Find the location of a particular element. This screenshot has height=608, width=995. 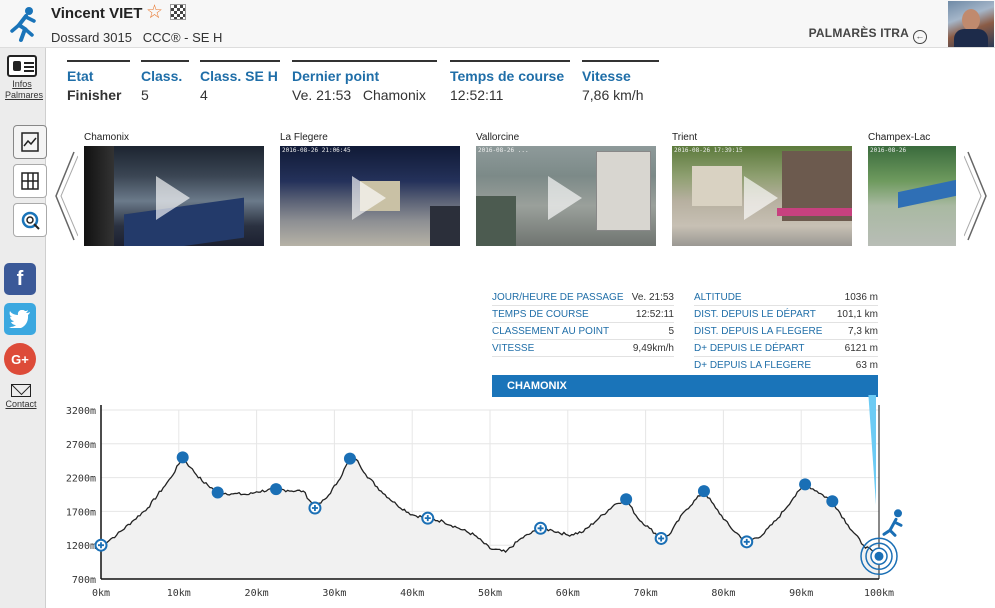

stat-value: 7,86 km/h is located at coordinates (613, 95).